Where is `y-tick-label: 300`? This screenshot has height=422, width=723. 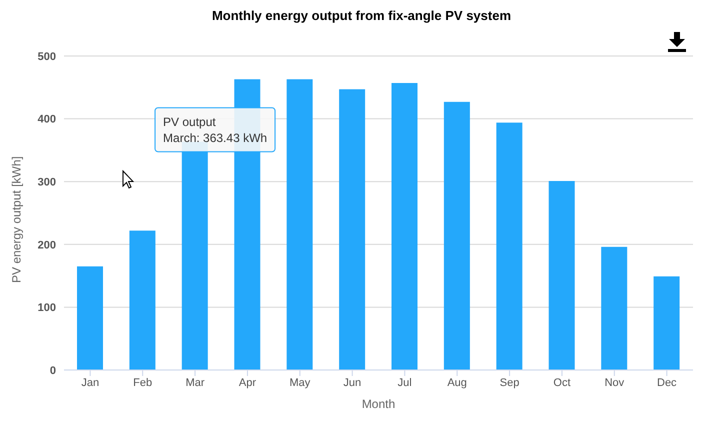
y-tick-label: 300 is located at coordinates (47, 182).